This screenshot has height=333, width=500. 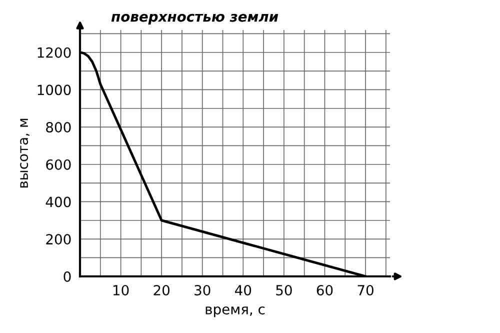 What do you see at coordinates (284, 290) in the screenshot?
I see `x-tick-label: 50` at bounding box center [284, 290].